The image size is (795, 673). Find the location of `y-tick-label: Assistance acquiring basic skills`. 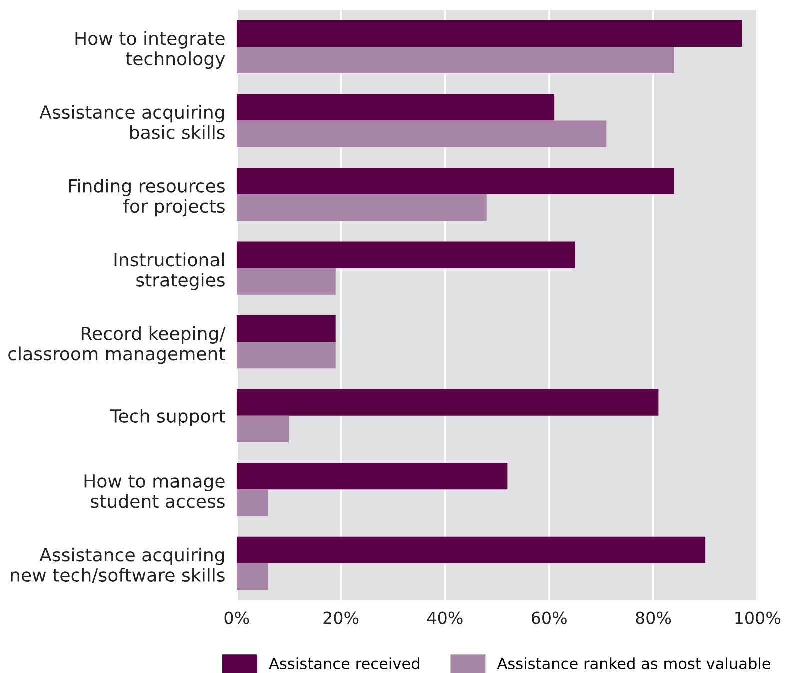

y-tick-label: Assistance acquiring basic skills is located at coordinates (132, 122).